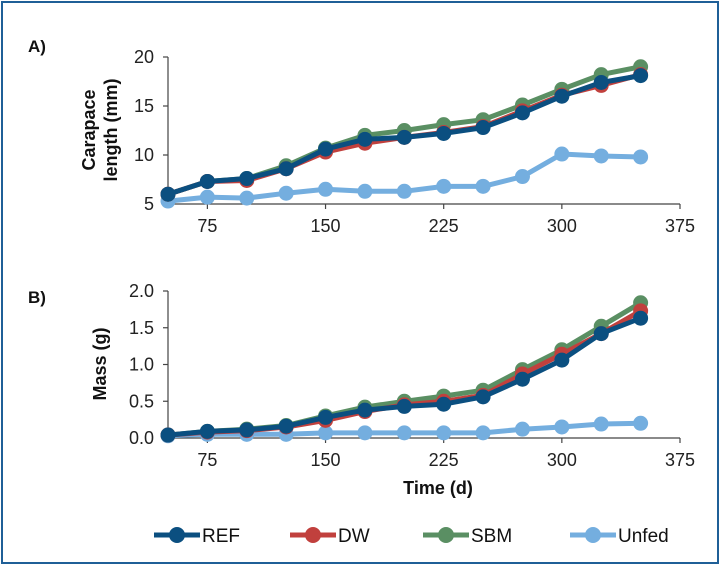 This screenshot has height=565, width=722. I want to click on y-axis-title: Mass (g), so click(100, 363).